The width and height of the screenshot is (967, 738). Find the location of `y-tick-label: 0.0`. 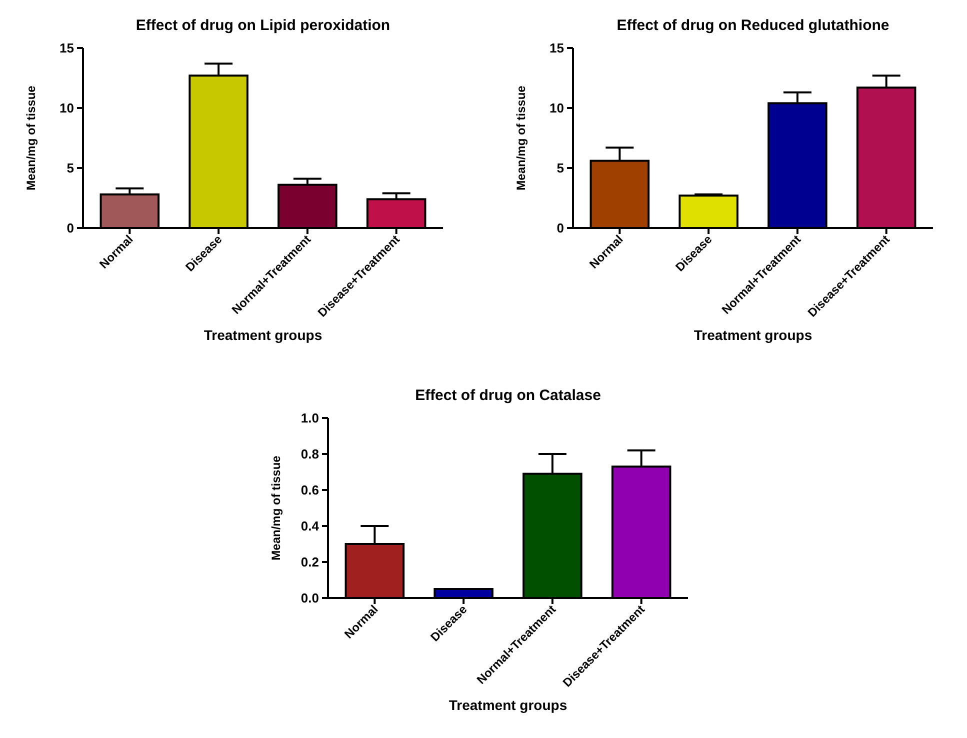

y-tick-label: 0.0 is located at coordinates (309, 598).